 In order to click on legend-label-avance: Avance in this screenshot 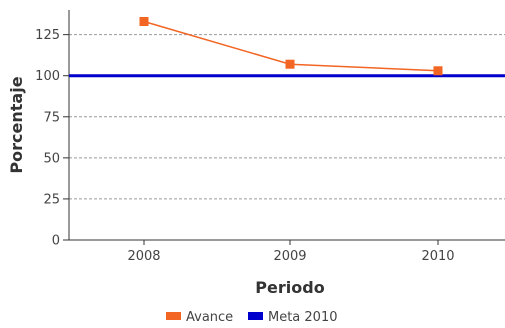, I will do `click(209, 317)`.